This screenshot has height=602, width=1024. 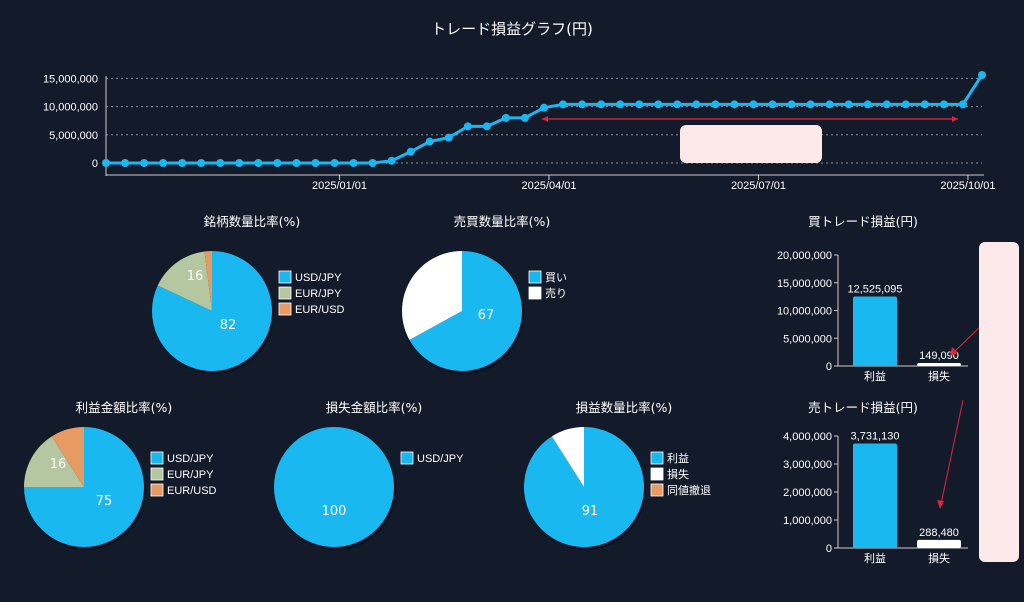 I want to click on bar-value-label: 12,525,095, so click(x=874, y=289).